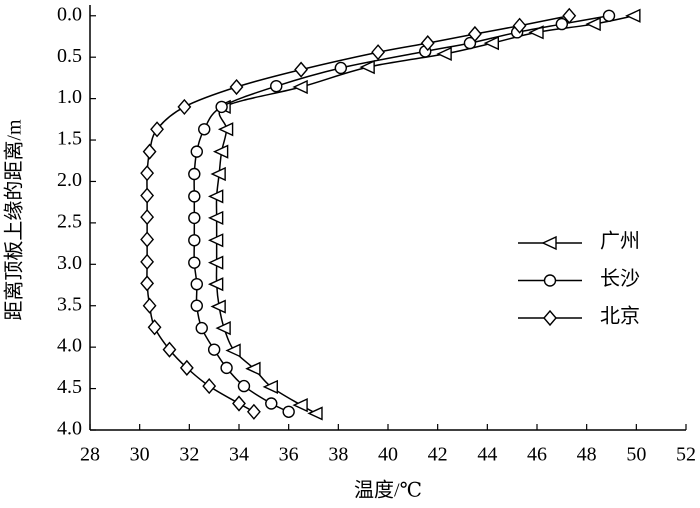 The height and width of the screenshot is (508, 700). What do you see at coordinates (537, 455) in the screenshot?
I see `x-tick-label: 46` at bounding box center [537, 455].